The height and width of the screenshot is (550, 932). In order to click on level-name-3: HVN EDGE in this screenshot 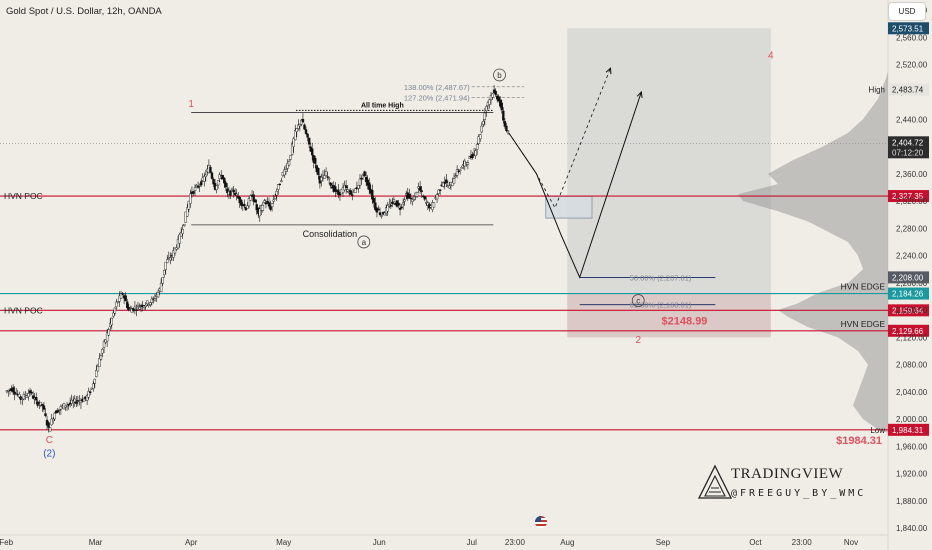, I will do `click(863, 324)`.